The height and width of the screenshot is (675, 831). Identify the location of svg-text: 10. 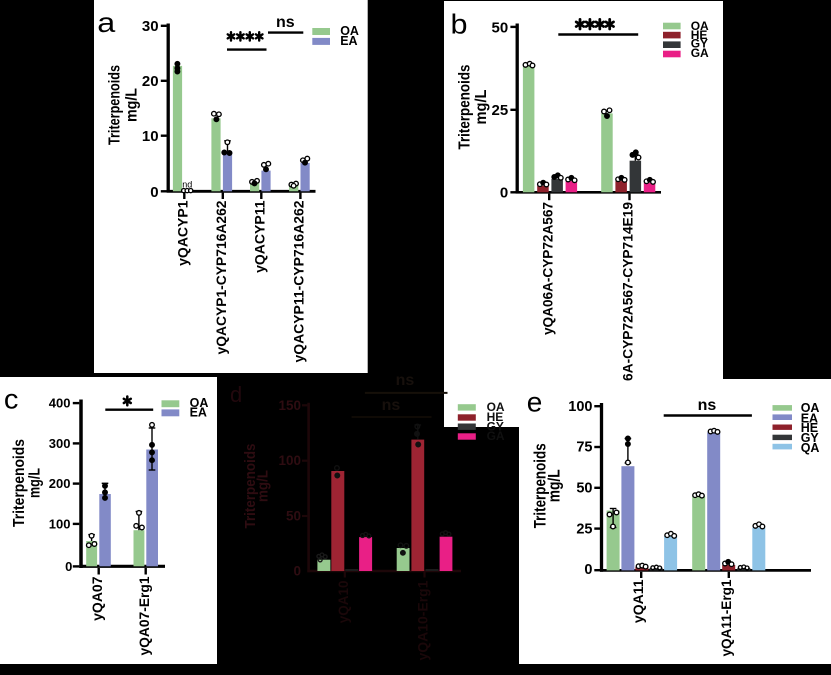
(150, 136).